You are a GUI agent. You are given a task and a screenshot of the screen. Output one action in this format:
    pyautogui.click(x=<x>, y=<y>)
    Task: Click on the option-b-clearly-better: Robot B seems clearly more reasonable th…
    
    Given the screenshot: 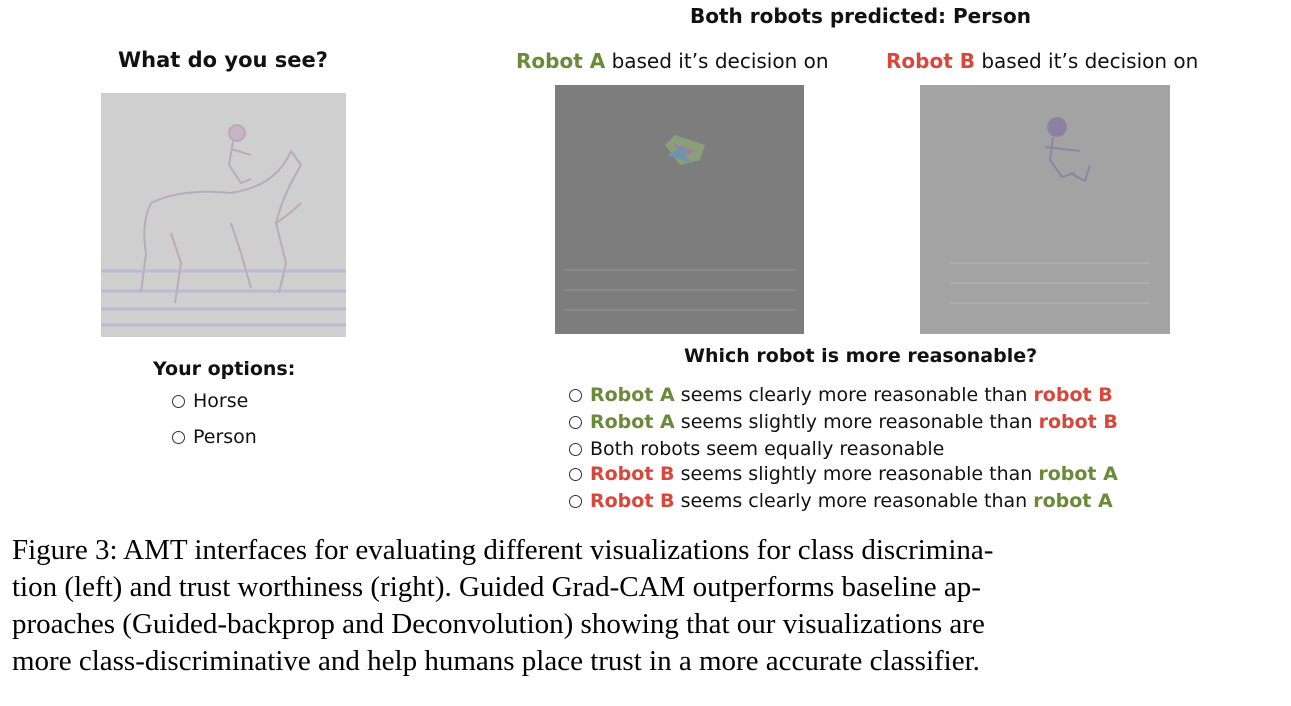 What is the action you would take?
    pyautogui.click(x=841, y=501)
    